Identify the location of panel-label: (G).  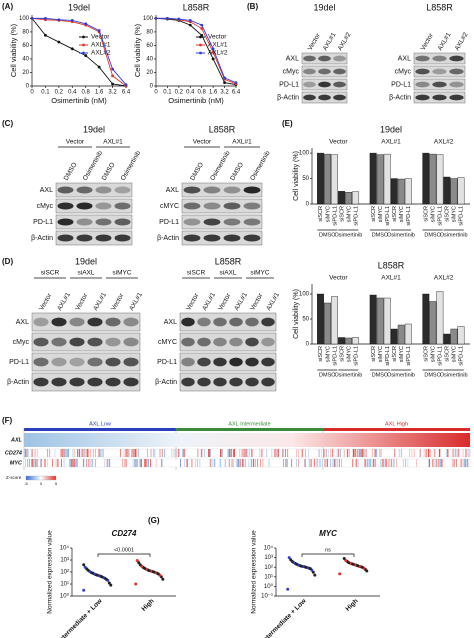
(154, 520).